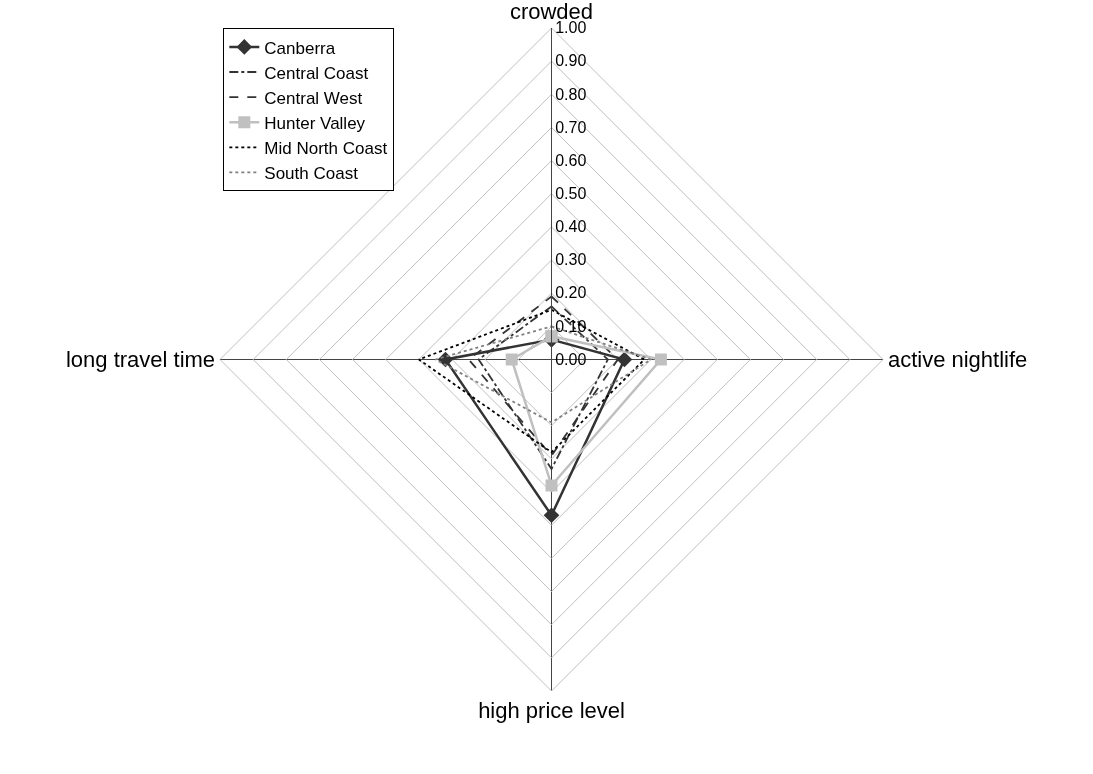  Describe the element at coordinates (315, 123) in the screenshot. I see `legend-label: Hunter Valley` at that location.